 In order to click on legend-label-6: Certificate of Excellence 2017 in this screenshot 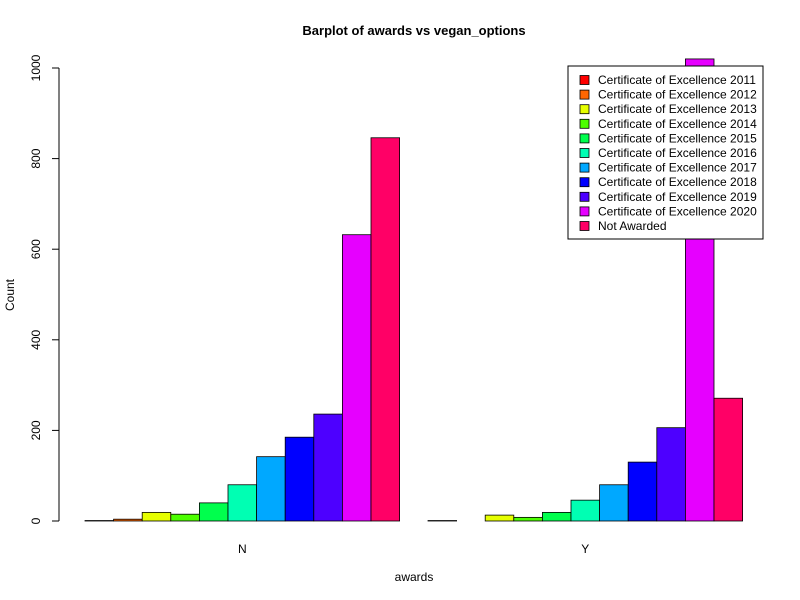, I will do `click(677, 168)`.